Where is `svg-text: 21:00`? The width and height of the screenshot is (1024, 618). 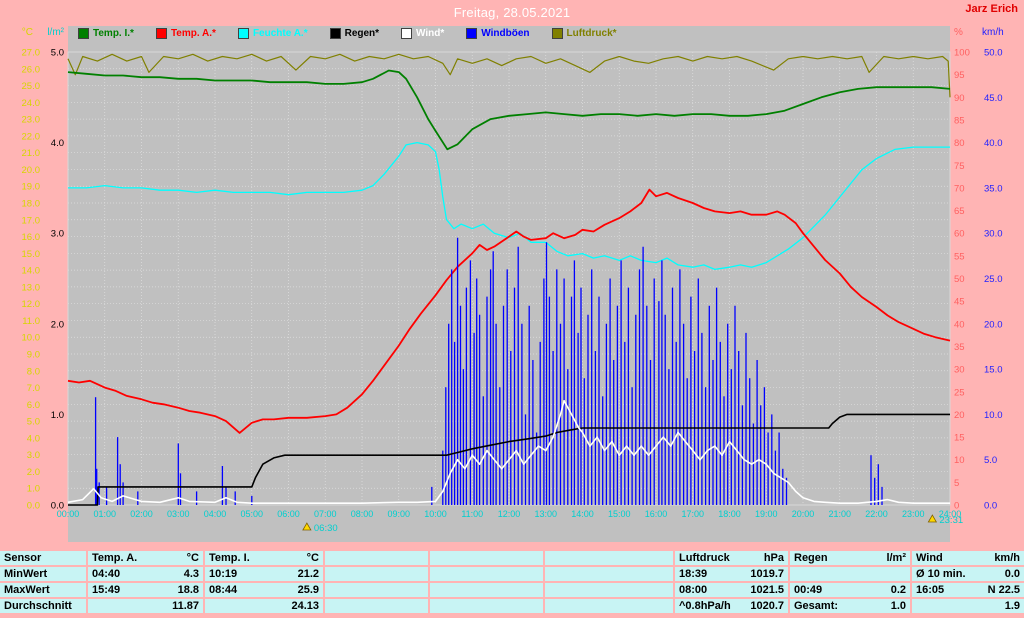
svg-text: 21:00 is located at coordinates (839, 514).